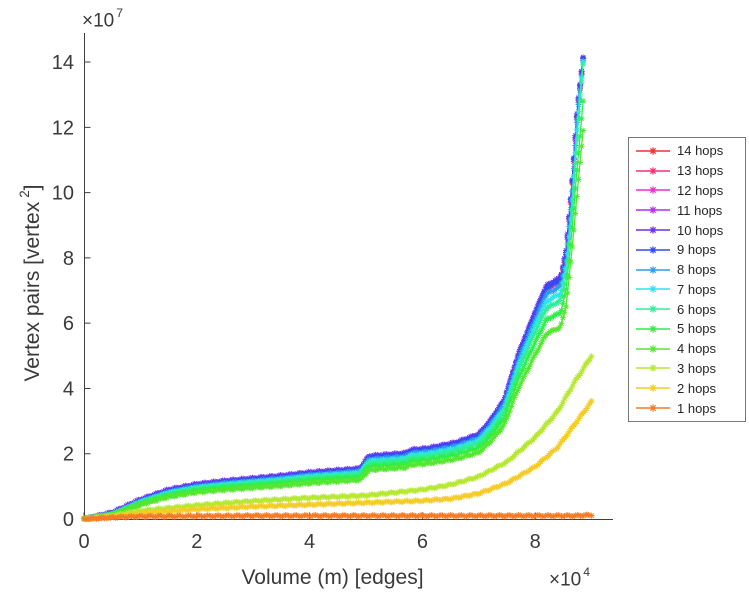 The image size is (749, 600). I want to click on legend-item-label: 9 hops, so click(697, 250).